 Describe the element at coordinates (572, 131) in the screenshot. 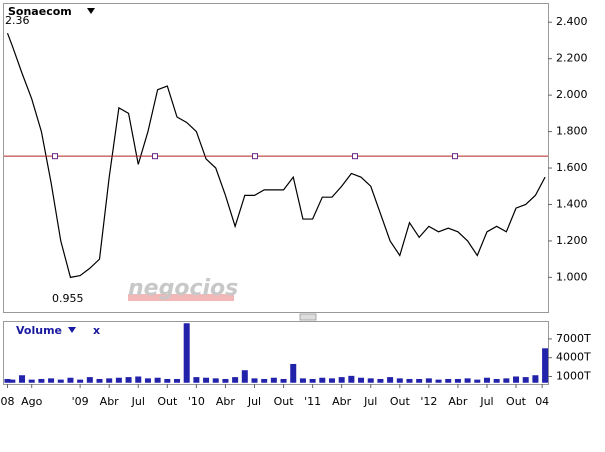

I see `y-tick-label: 1.800` at that location.